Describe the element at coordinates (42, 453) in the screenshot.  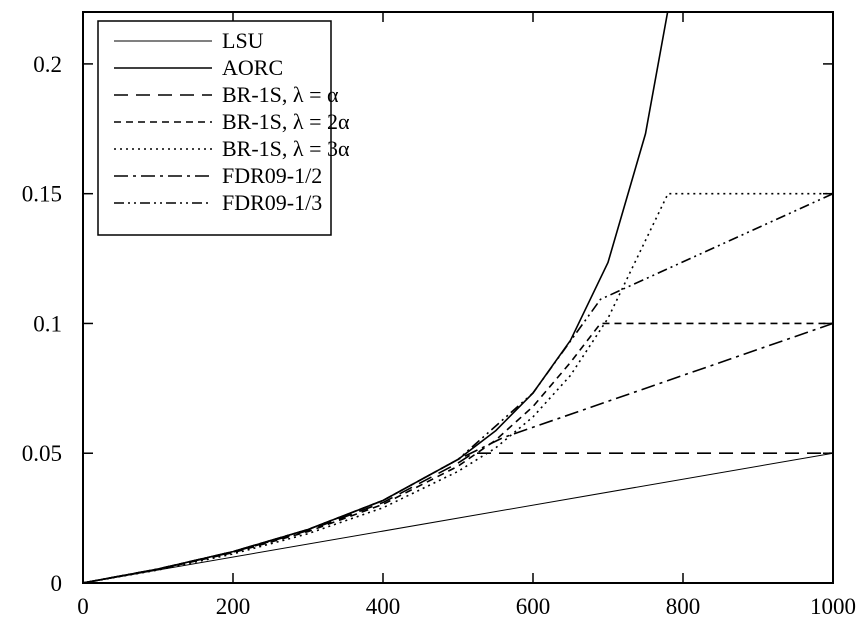
I see `y-tick-label: 0.05` at that location.